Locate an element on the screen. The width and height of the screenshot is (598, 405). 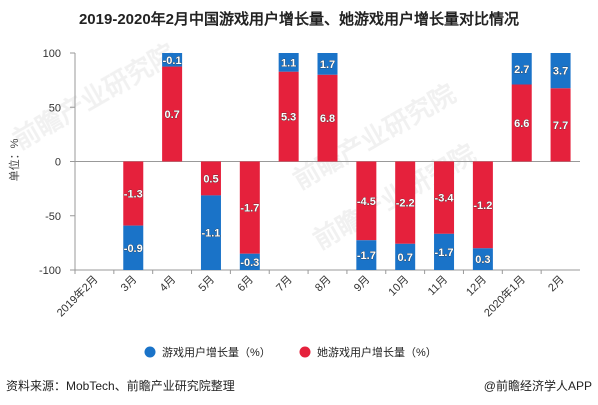
legend-label-1: 她游戏用户增长量（%） is located at coordinates (377, 352).